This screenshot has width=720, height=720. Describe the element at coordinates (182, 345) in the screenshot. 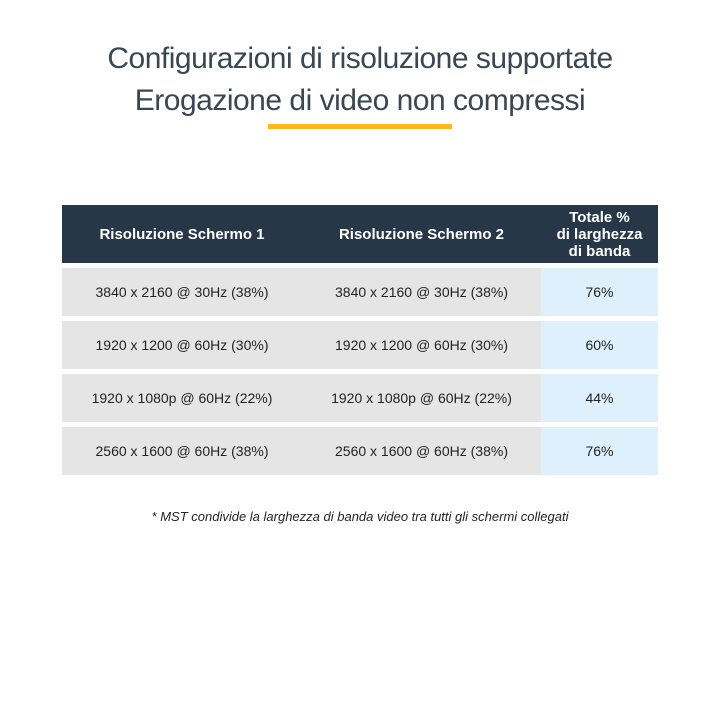

I see `cell-screen1-resolution: 1920 x 1200 @ 60Hz (30%)` at that location.